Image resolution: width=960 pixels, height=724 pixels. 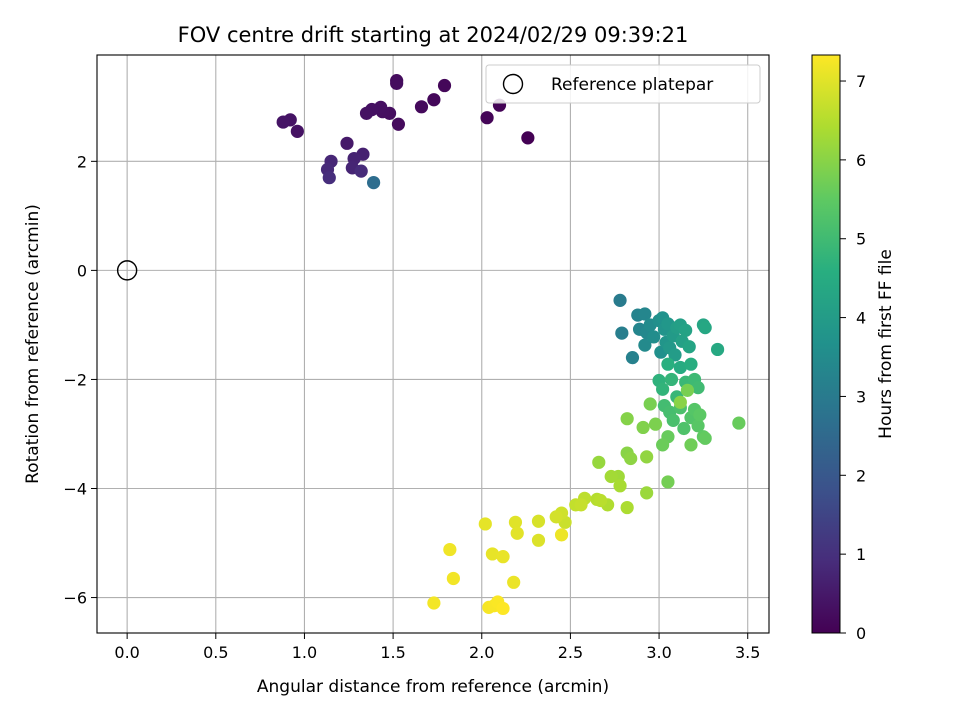 I want to click on y-tick-label: 2, so click(x=82, y=161).